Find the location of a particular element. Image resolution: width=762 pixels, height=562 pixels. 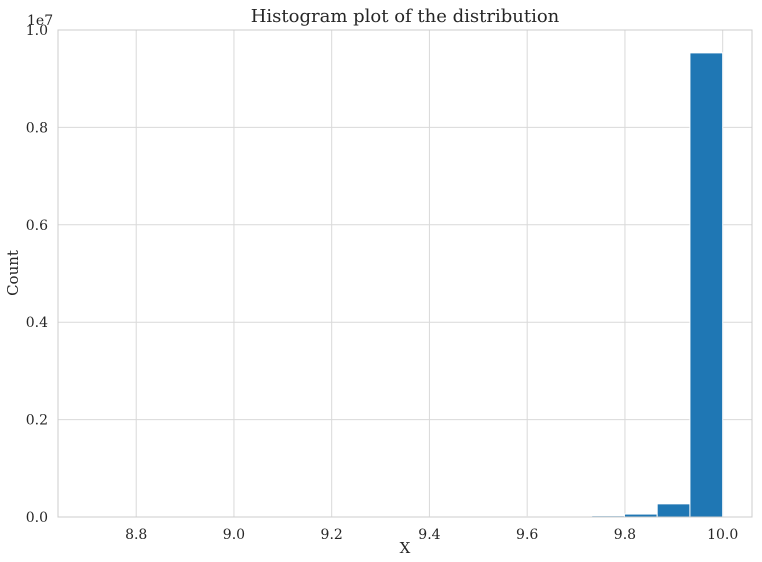

y-tick-label: 0.6 is located at coordinates (37, 226).